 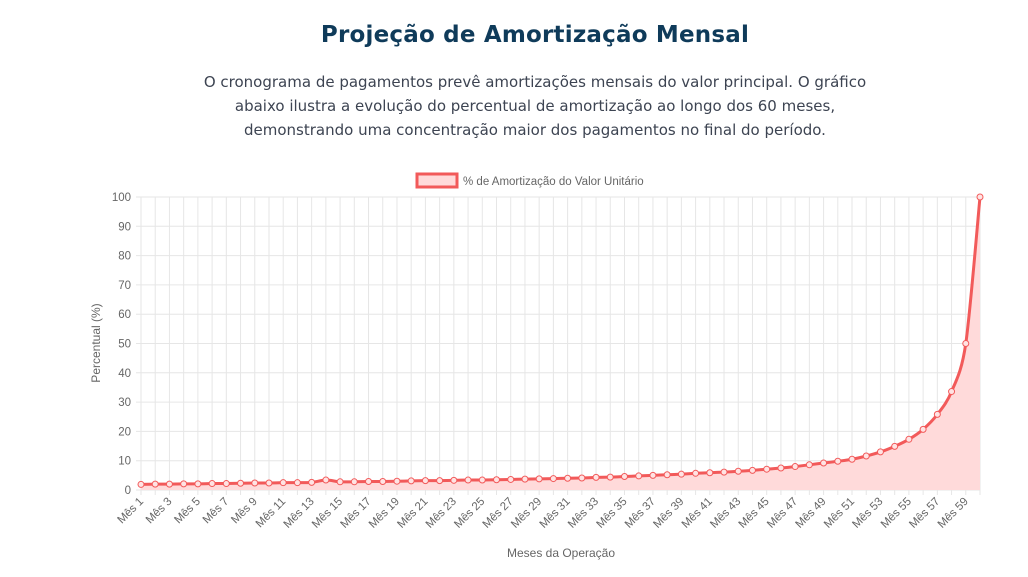 What do you see at coordinates (124, 374) in the screenshot?
I see `y-tick-label: 40` at bounding box center [124, 374].